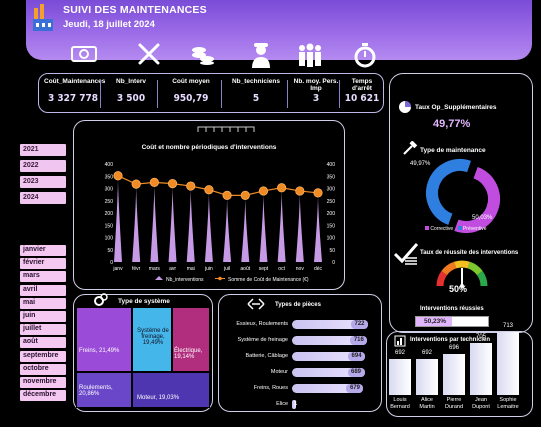  I want to click on parts-value: 722, so click(359, 324).